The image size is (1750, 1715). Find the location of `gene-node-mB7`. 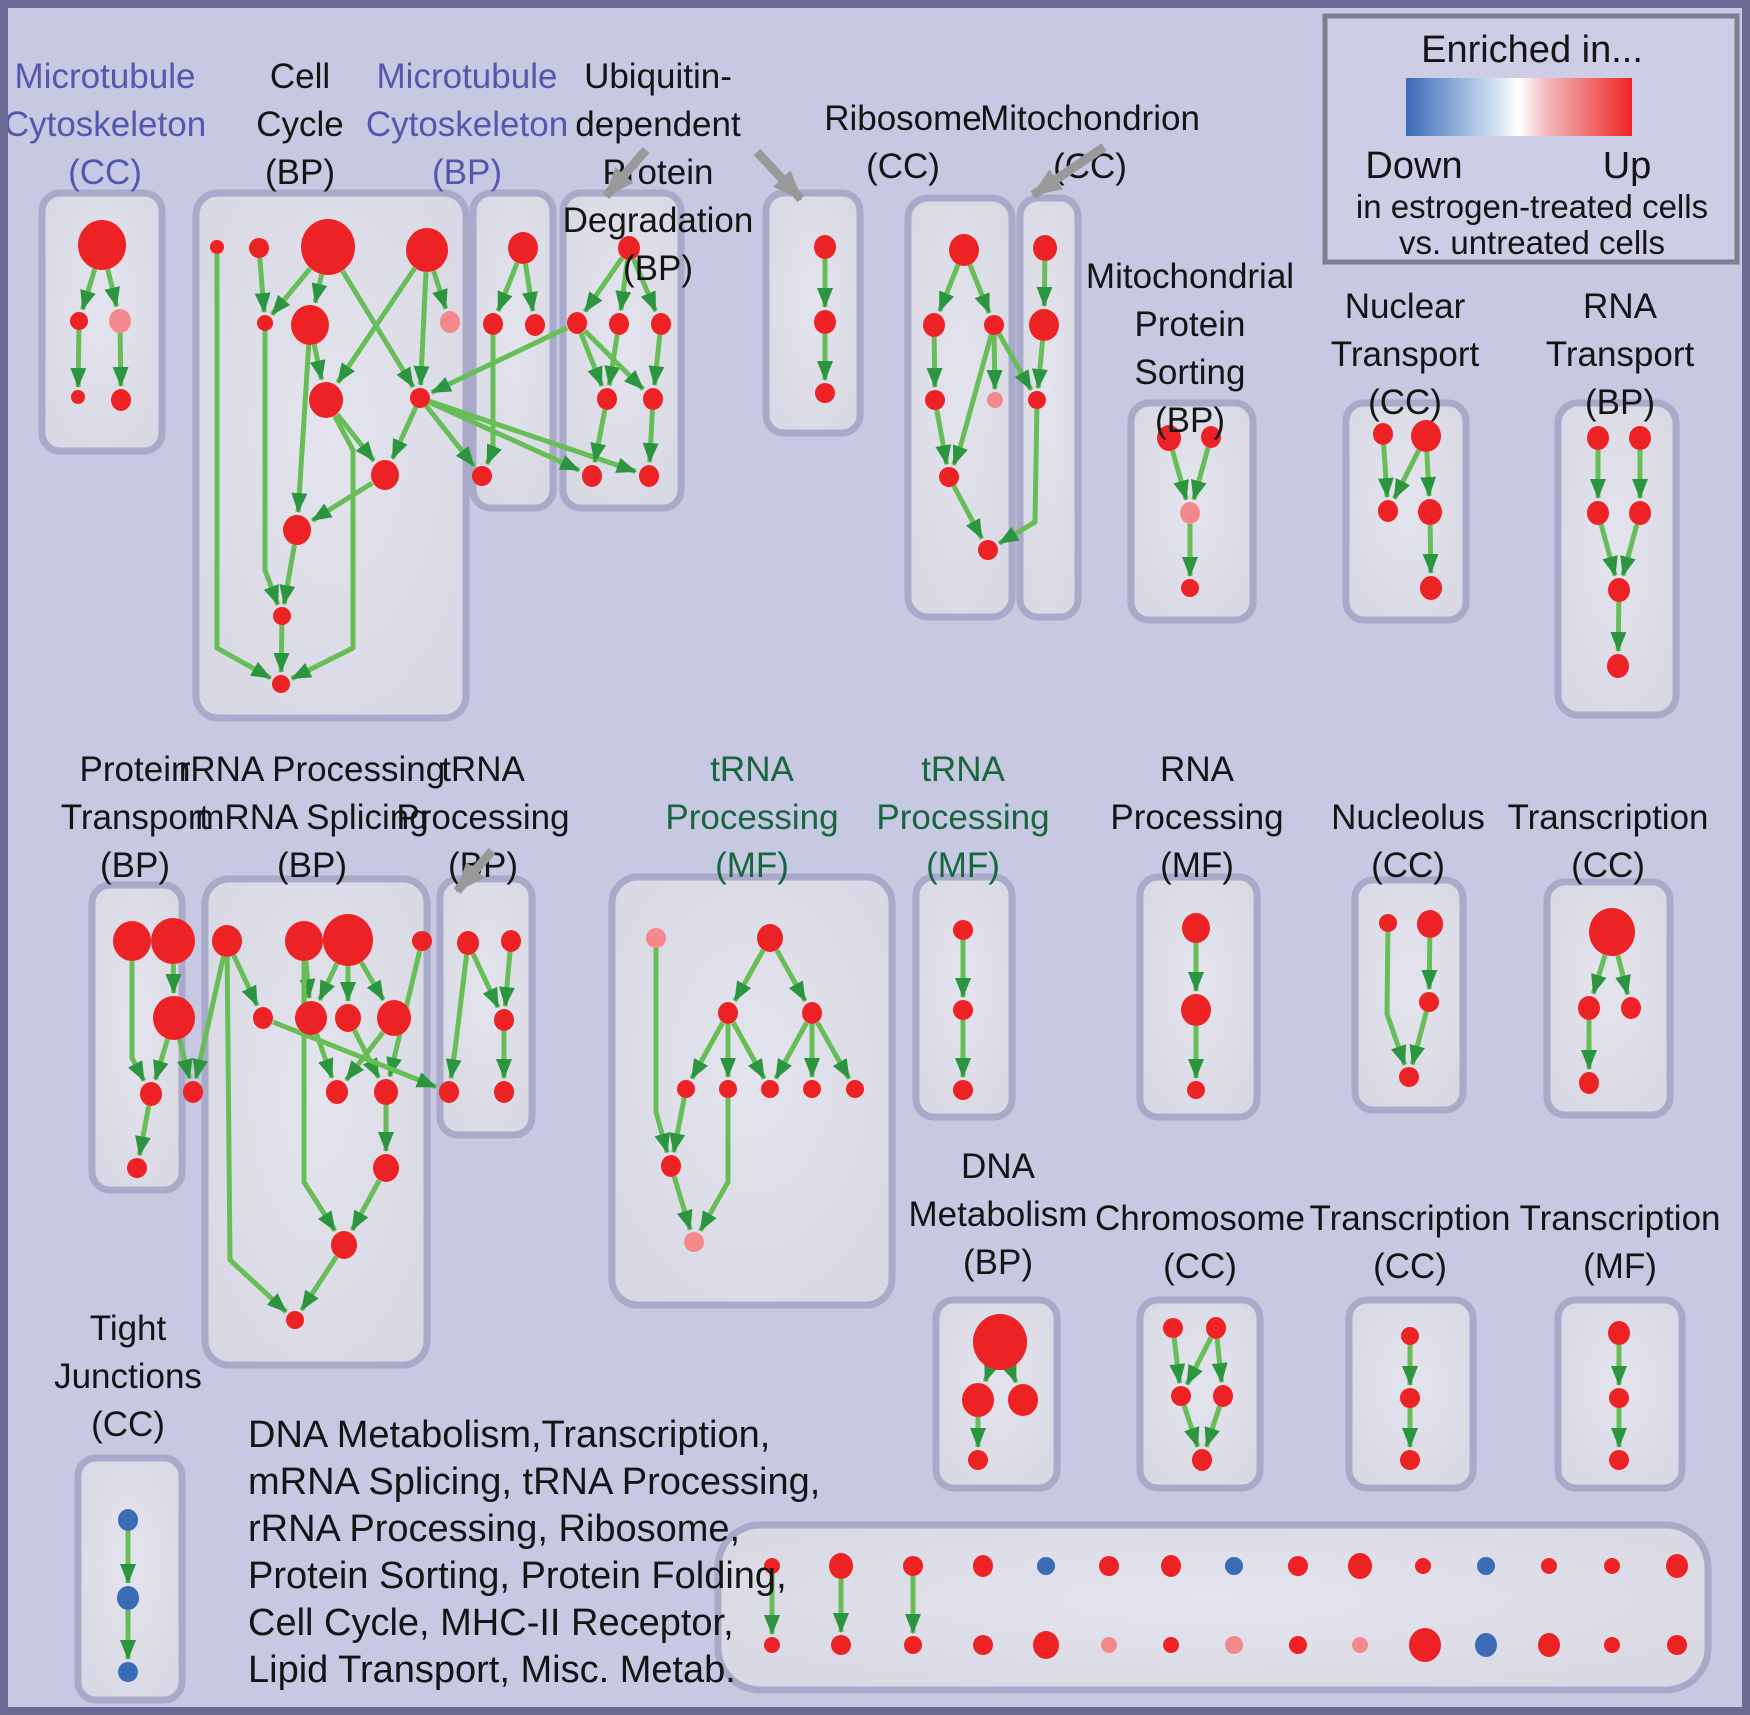

gene-node-mB7 is located at coordinates (1171, 1645).